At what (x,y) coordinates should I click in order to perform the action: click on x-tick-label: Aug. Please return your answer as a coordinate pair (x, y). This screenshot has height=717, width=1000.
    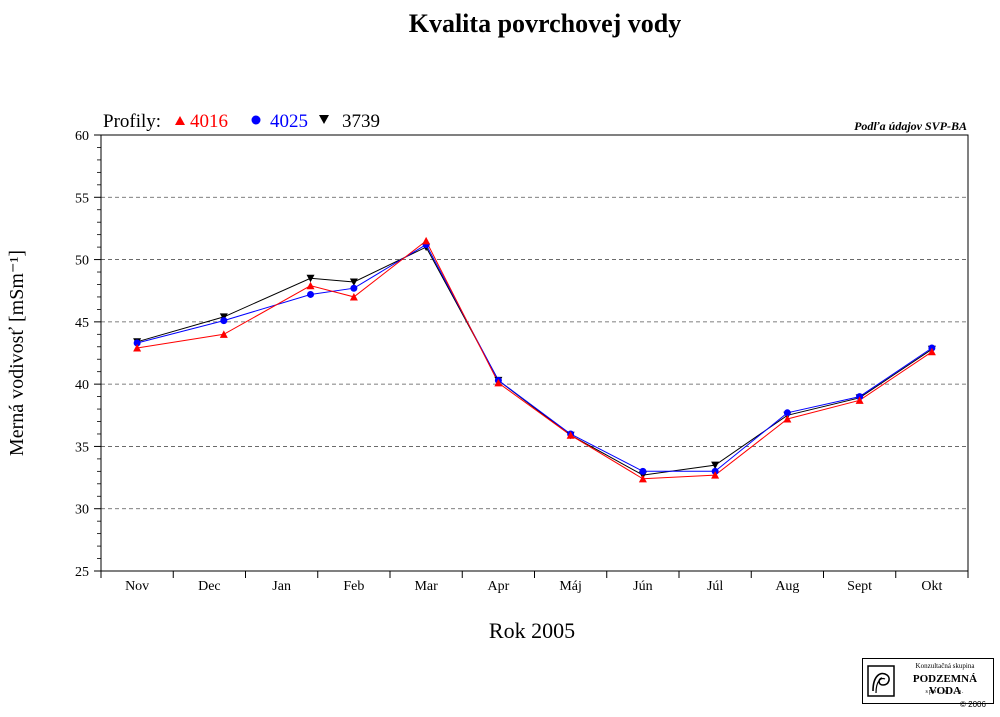
    Looking at the image, I should click on (787, 586).